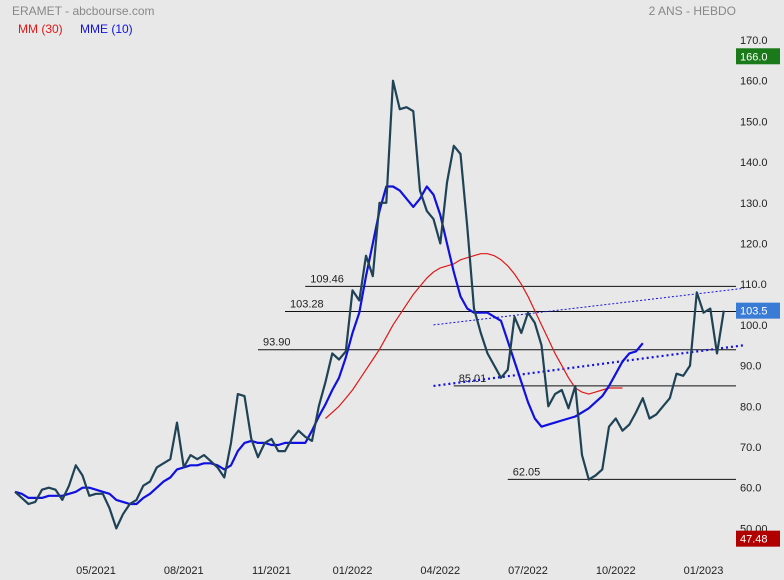  I want to click on x-tick-label: 05/2021, so click(96, 571).